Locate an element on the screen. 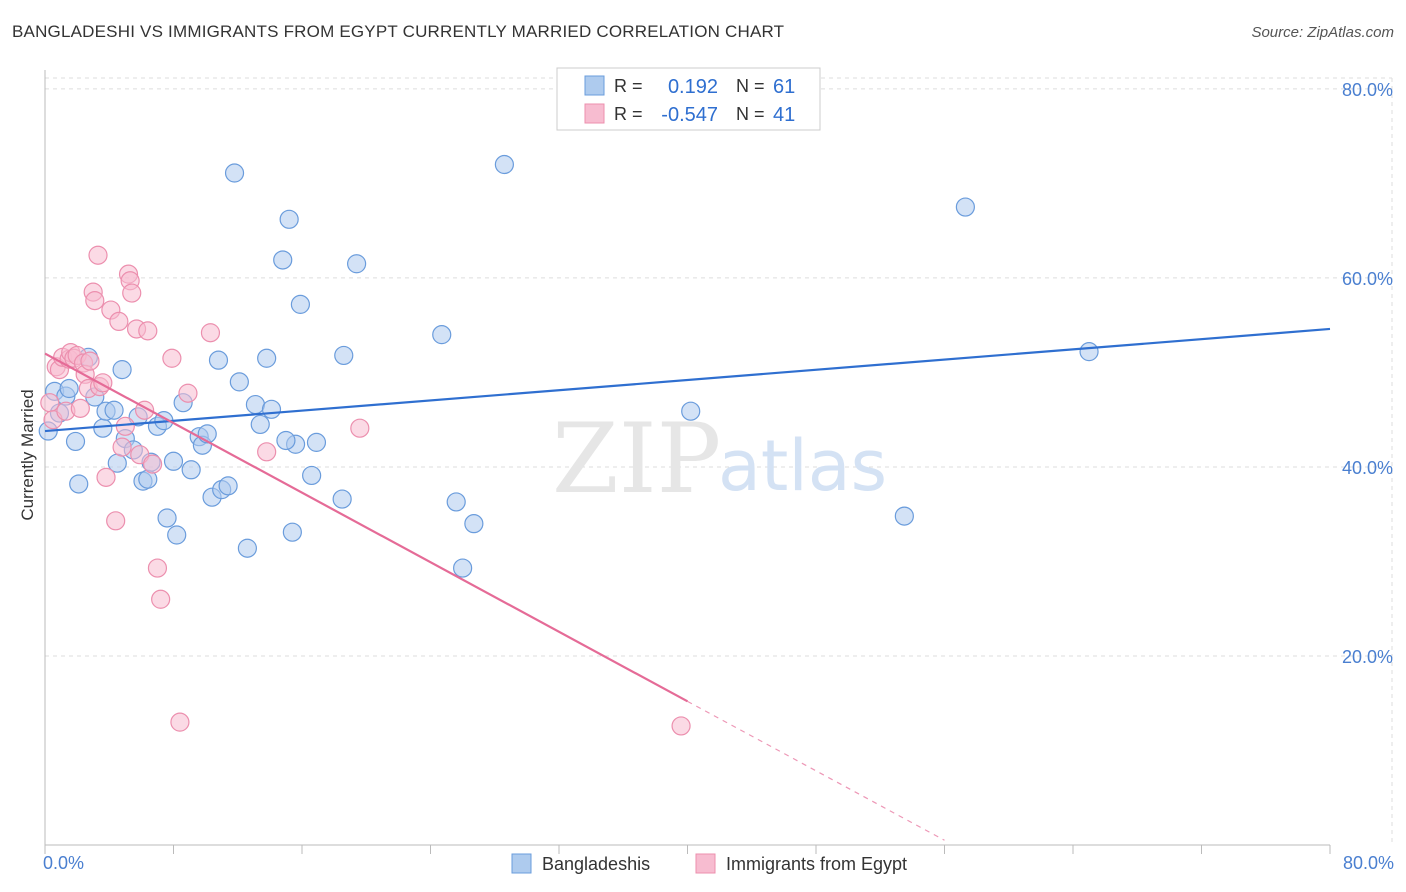 This screenshot has width=1406, height=892. x-tick-label: 0.0% is located at coordinates (63, 863).